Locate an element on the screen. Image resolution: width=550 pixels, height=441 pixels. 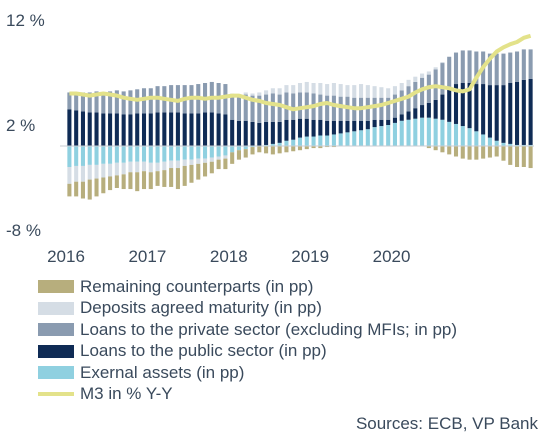
x-tick-label: 2019 is located at coordinates (310, 256).